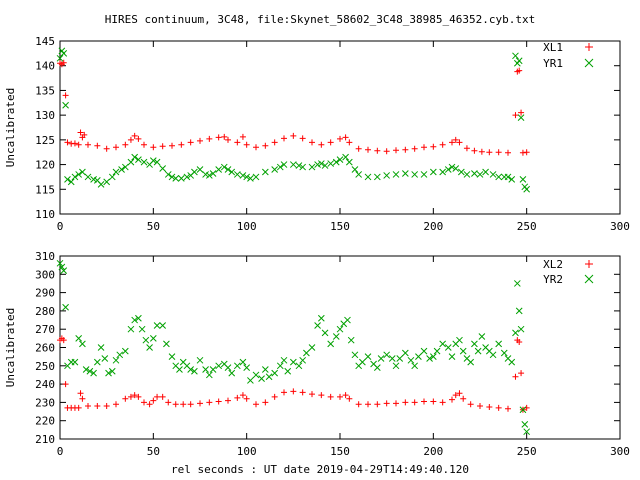  Describe the element at coordinates (553, 47) in the screenshot. I see `legend-label-xl1: XL1` at that location.